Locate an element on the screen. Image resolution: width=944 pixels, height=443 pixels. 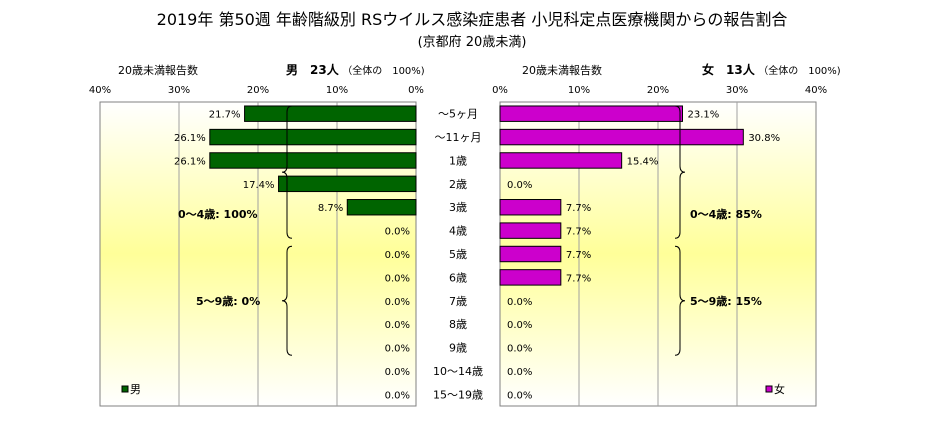
female-0-4-annotation: 0～4歳: 85% is located at coordinates (726, 214).